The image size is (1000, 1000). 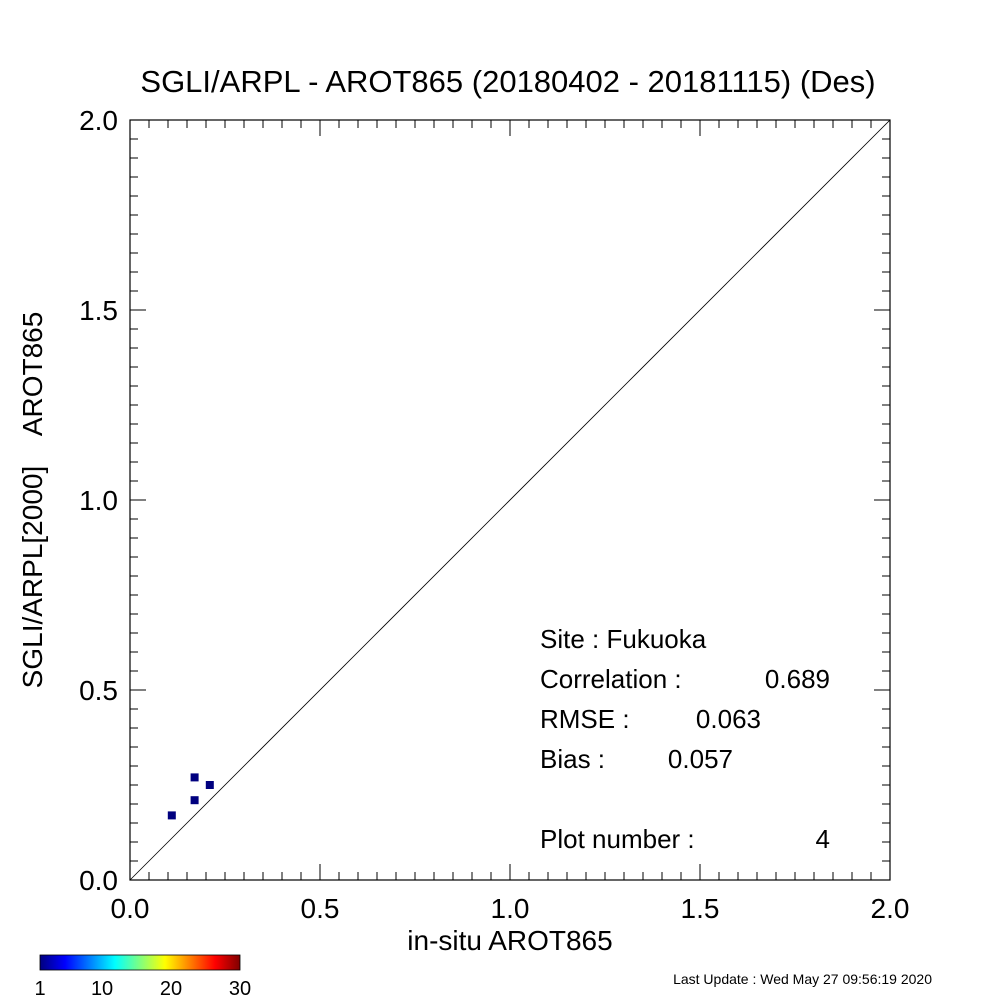 I want to click on y-tick-label: 0.0, so click(x=98, y=880).